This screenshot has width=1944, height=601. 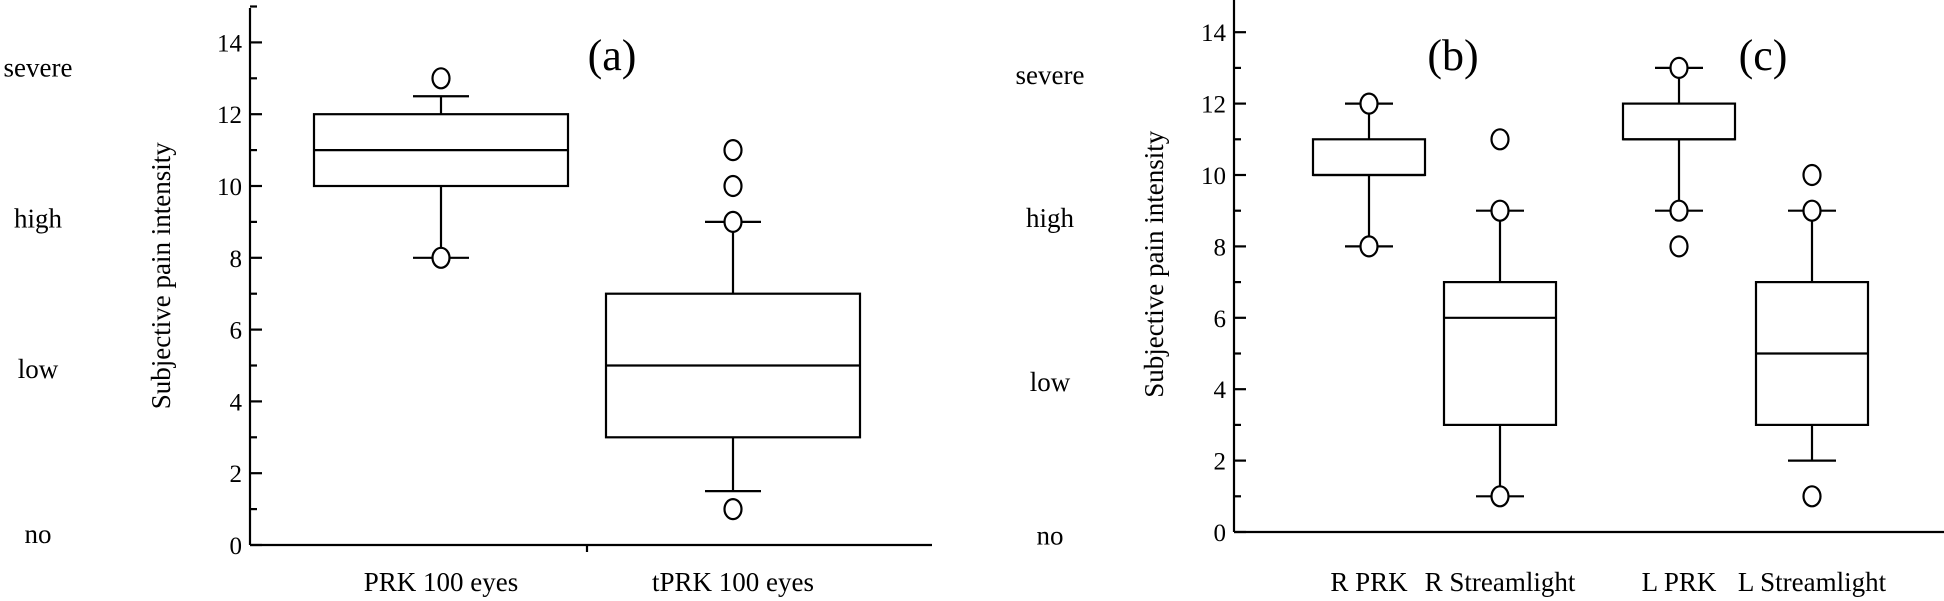 What do you see at coordinates (1452, 55) in the screenshot?
I see `panel-label: (b)` at bounding box center [1452, 55].